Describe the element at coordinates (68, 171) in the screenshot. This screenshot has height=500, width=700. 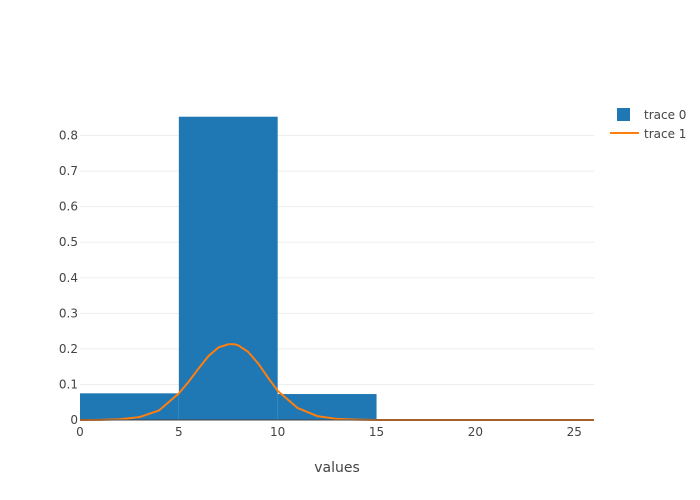
I see `y-tick-label: 0.7` at that location.